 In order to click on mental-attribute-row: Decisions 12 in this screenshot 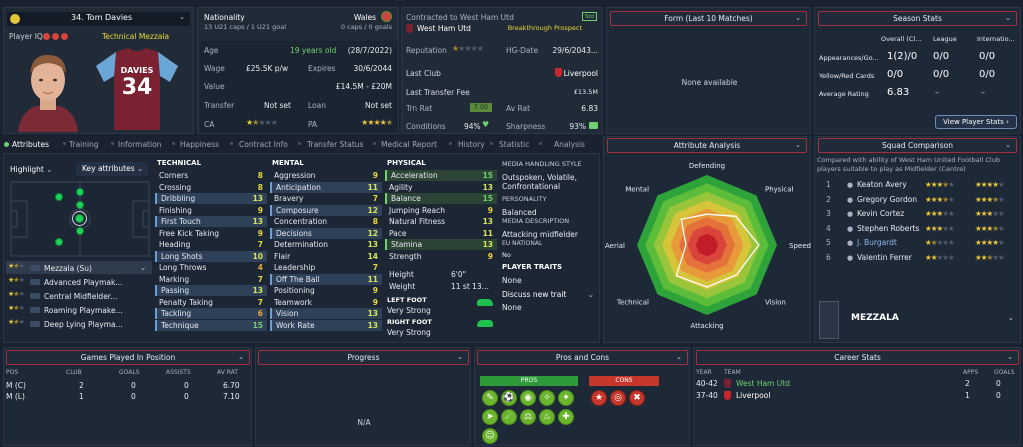, I will do `click(326, 233)`.